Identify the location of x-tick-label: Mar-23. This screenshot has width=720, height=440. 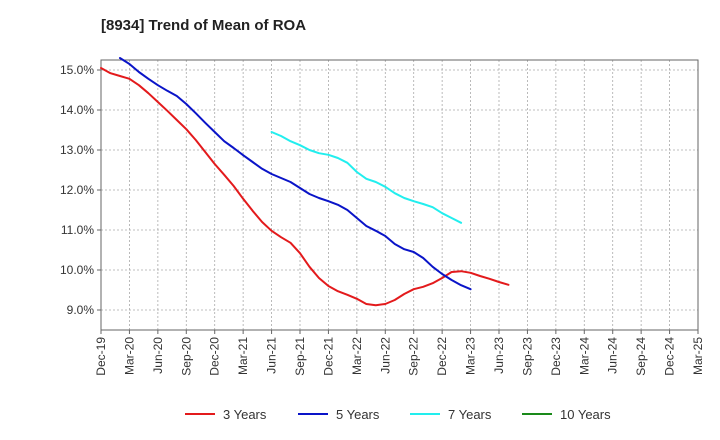
(471, 356).